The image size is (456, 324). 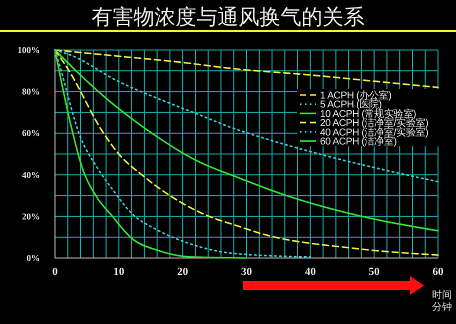 I want to click on x-tick-label: 60, so click(x=438, y=272).